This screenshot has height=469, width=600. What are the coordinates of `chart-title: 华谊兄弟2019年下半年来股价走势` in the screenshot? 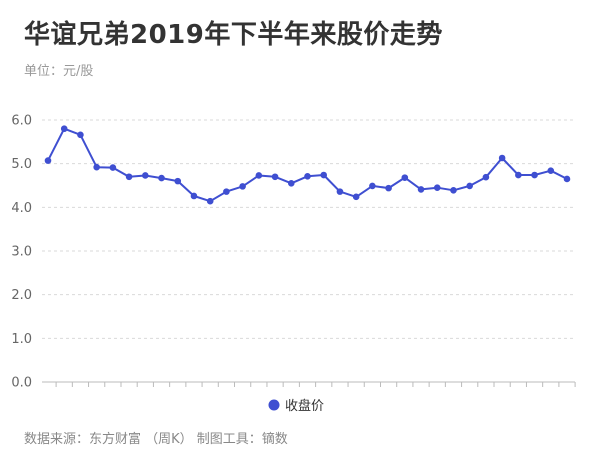 It's located at (233, 35).